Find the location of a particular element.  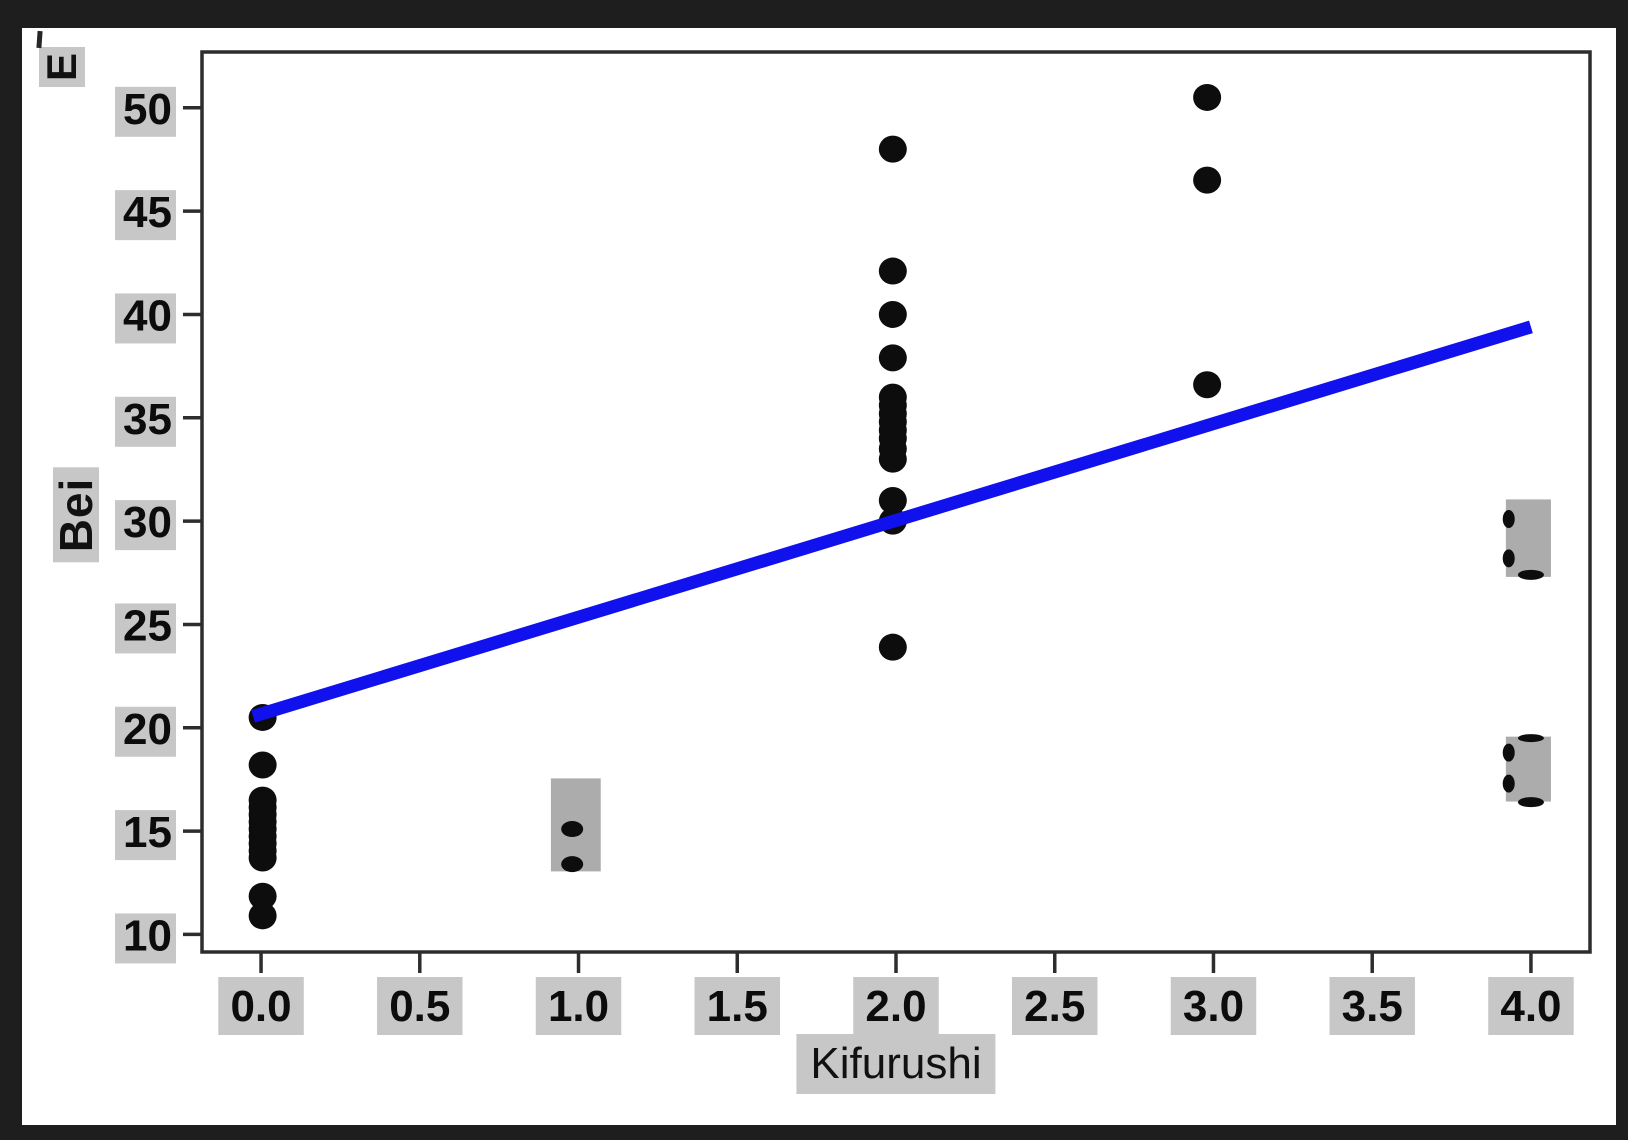

y-tick-label: 25 is located at coordinates (147, 625).